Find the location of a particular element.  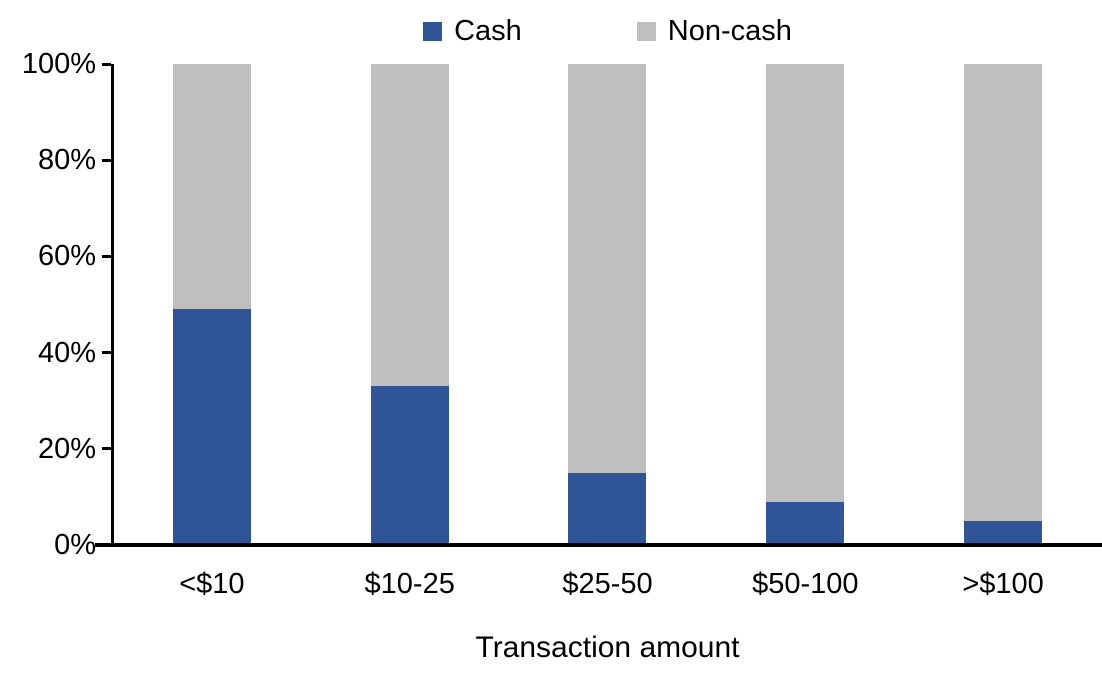

legend-item-cash: Cash is located at coordinates (472, 31).